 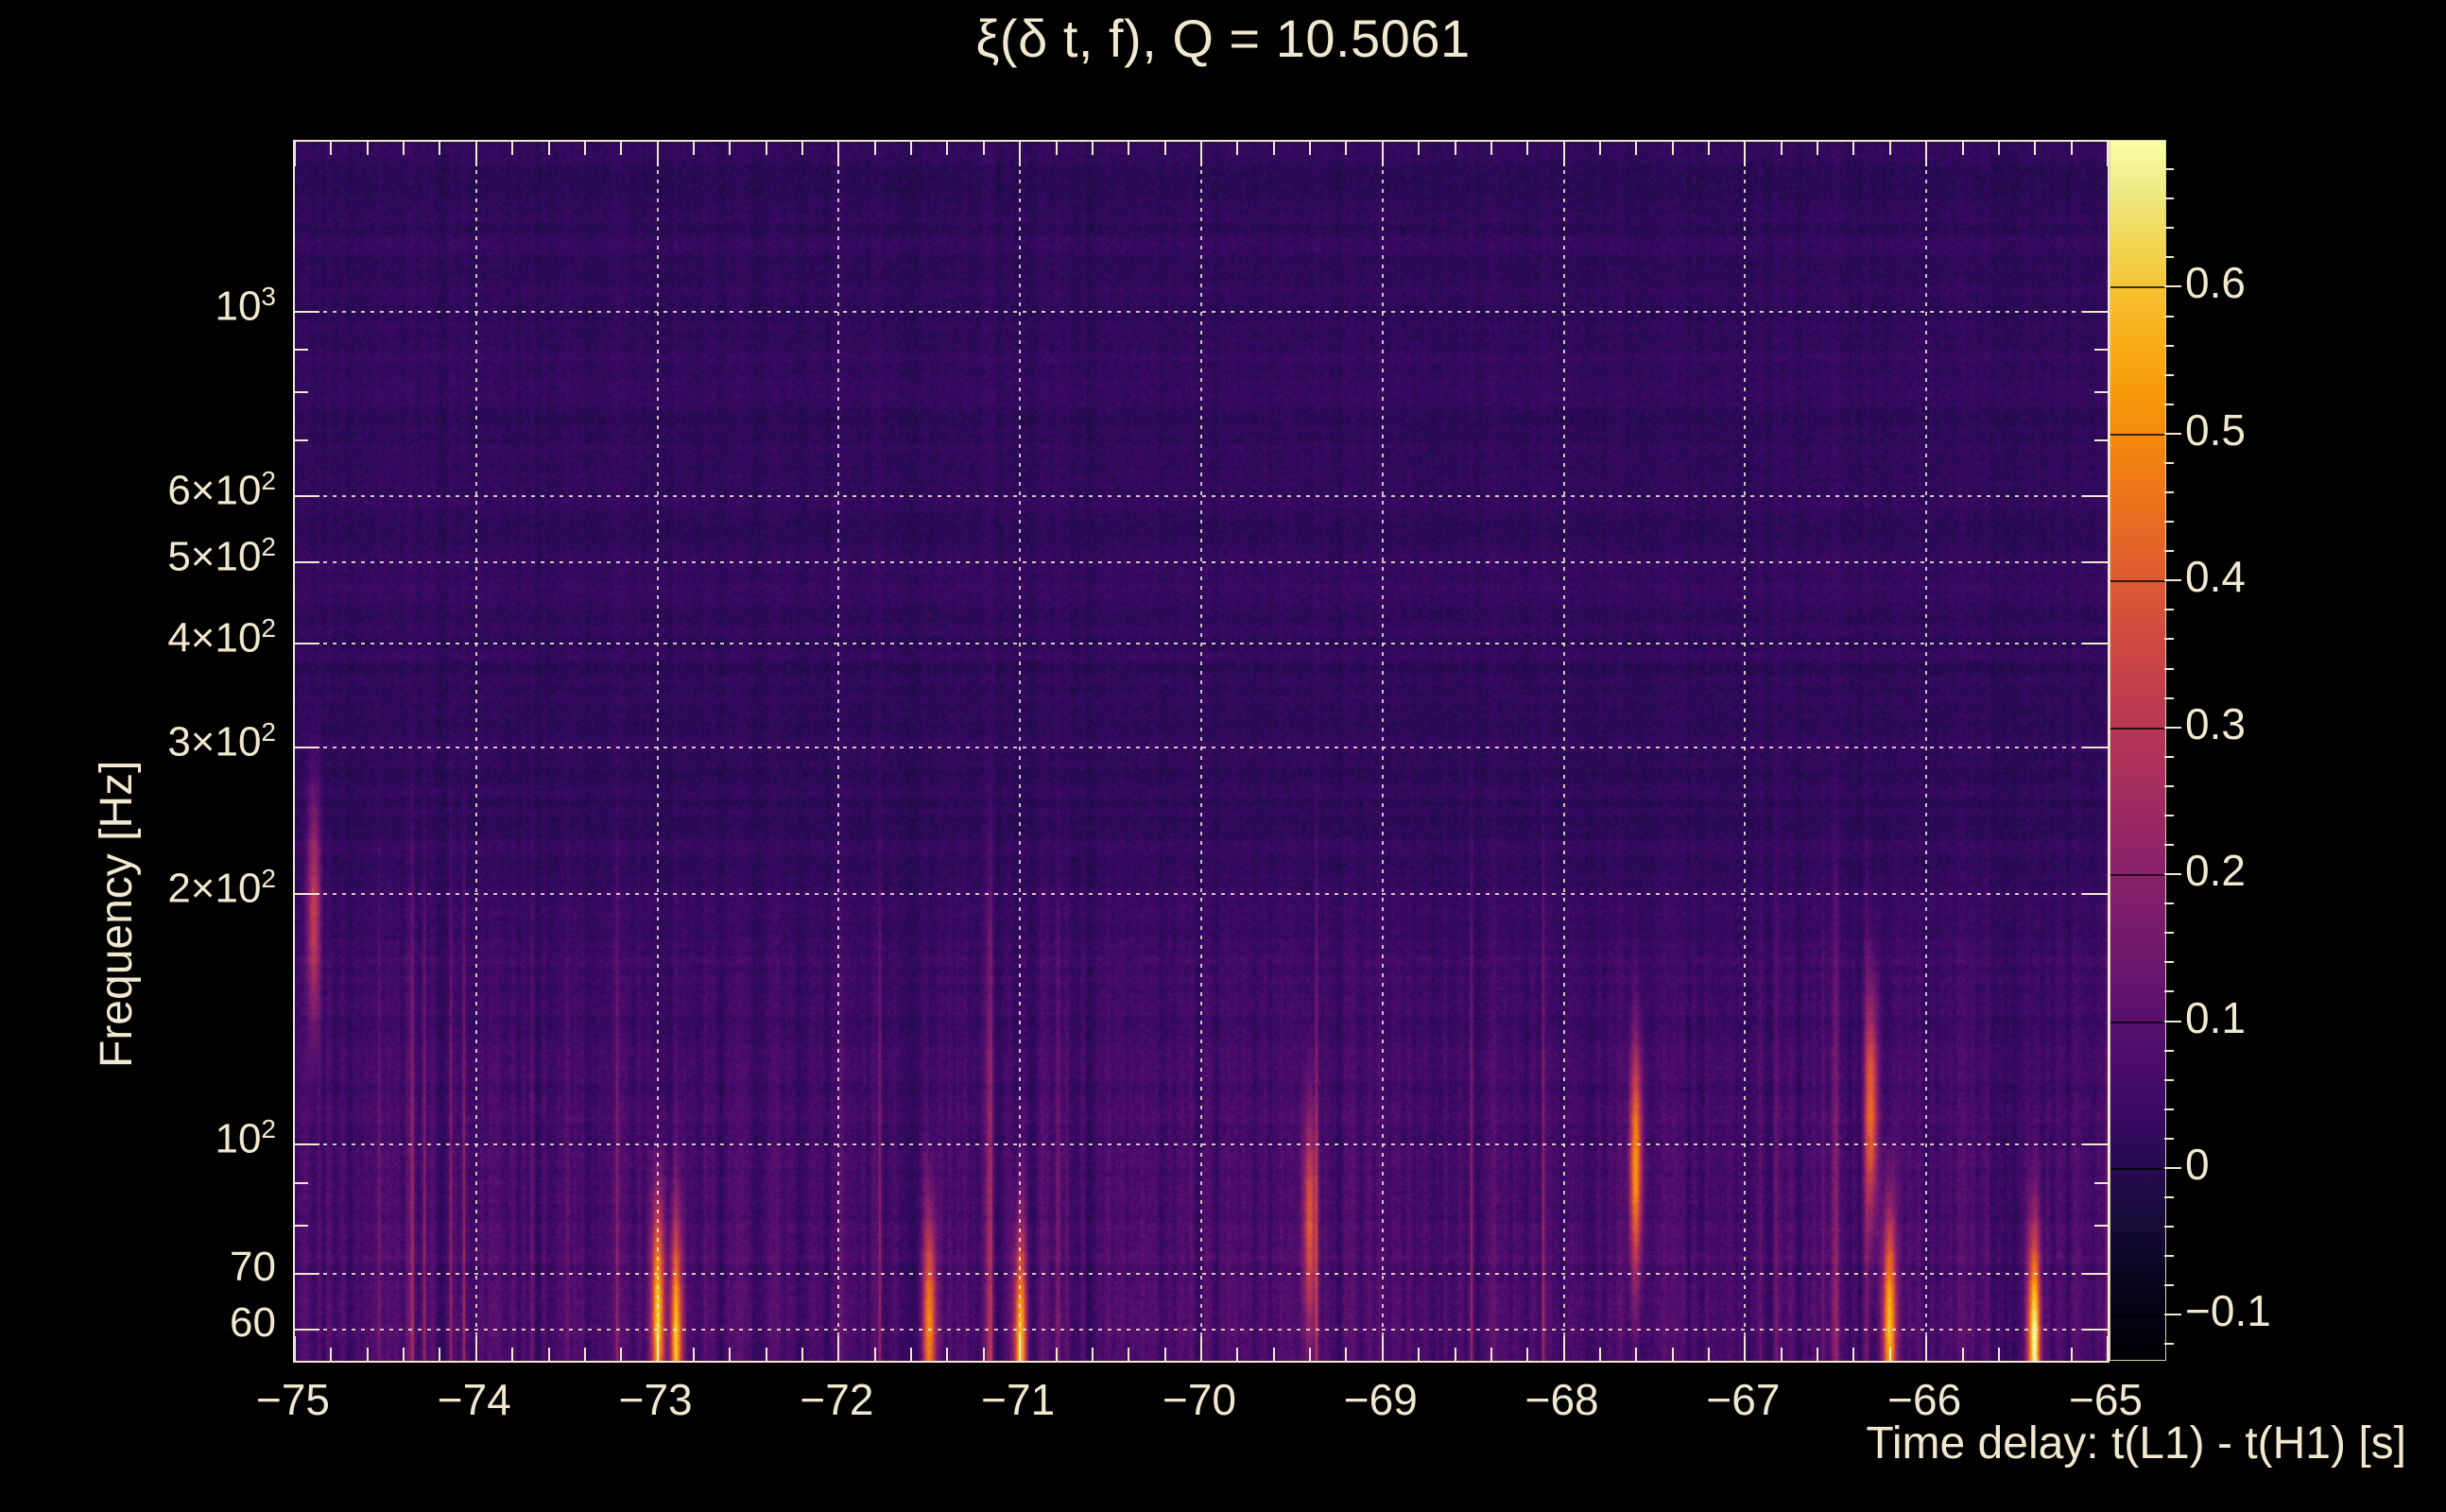 I want to click on y-tick-label: 103, so click(x=245, y=305).